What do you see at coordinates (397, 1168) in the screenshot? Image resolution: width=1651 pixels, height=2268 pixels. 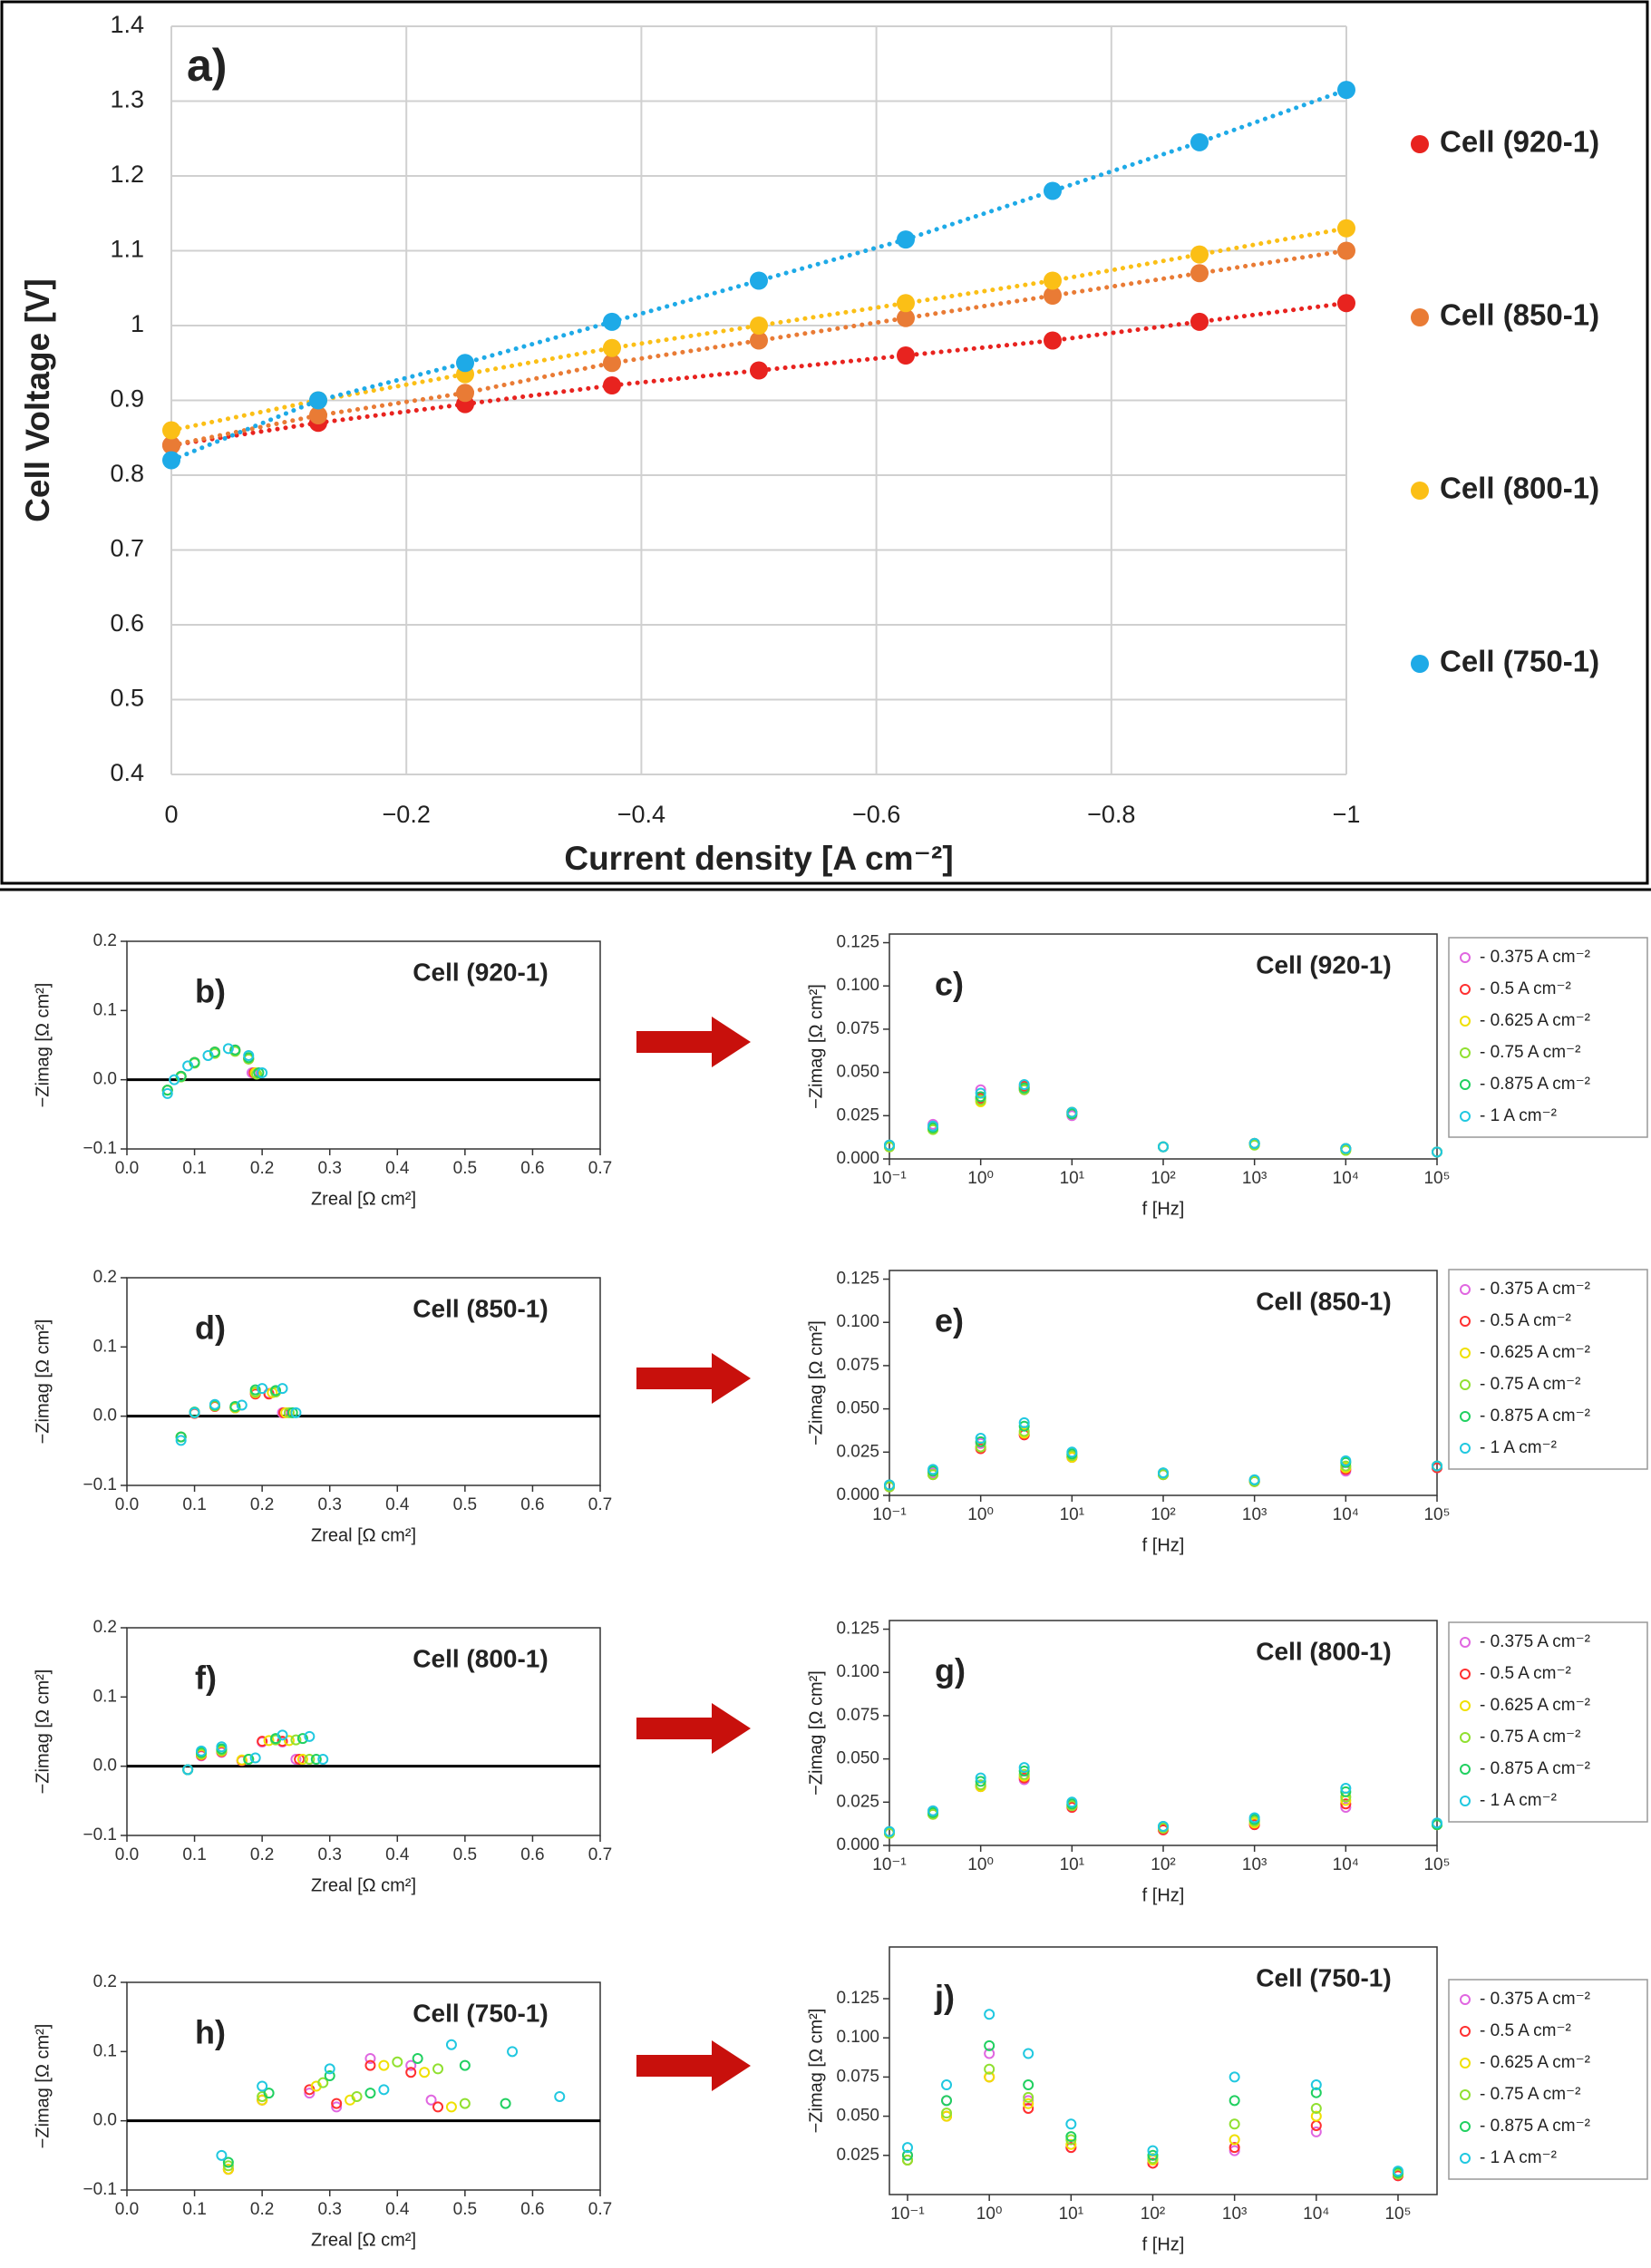 I see `x-tick-label: 0.4` at bounding box center [397, 1168].